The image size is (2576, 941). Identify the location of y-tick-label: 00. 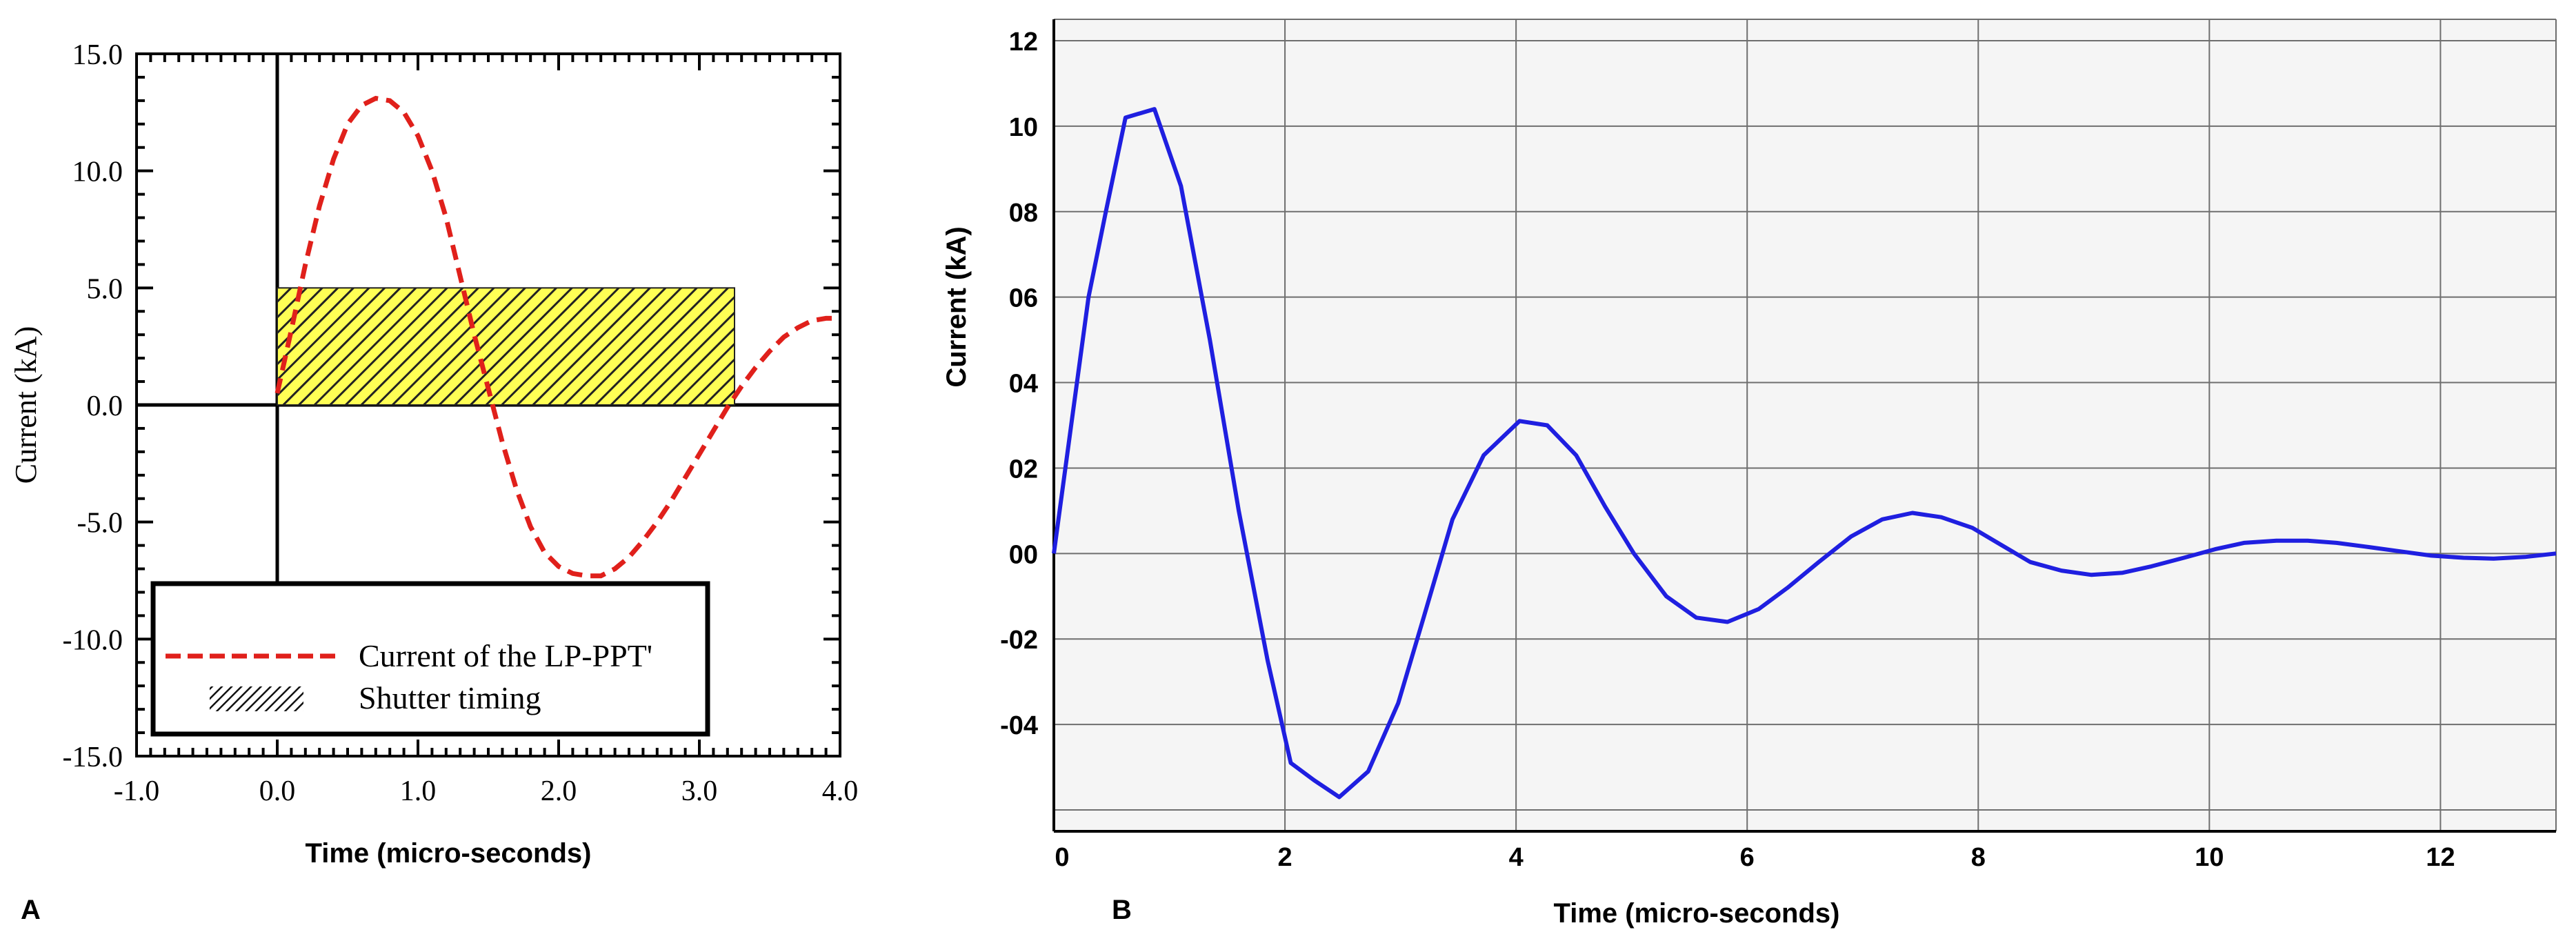
(1023, 554).